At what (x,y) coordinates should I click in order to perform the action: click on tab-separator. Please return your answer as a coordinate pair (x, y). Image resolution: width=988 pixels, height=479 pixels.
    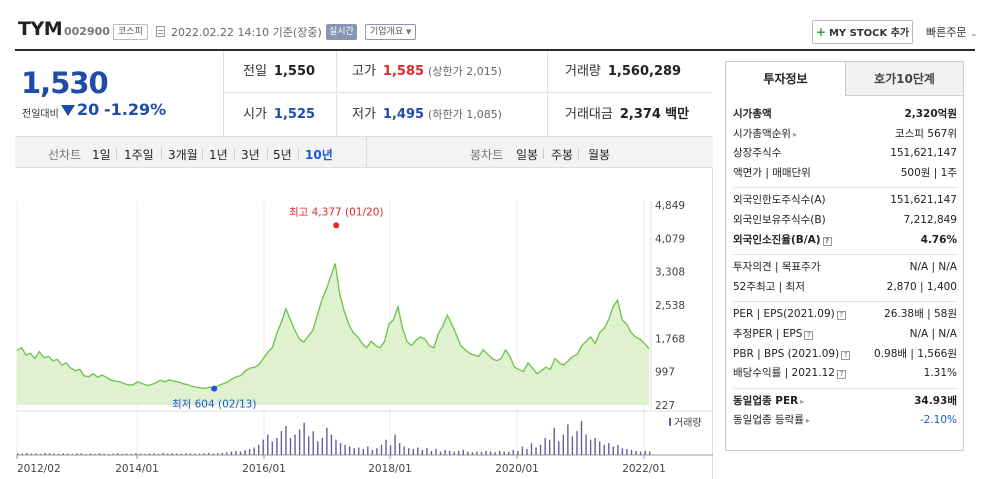
    Looking at the image, I should click on (578, 153).